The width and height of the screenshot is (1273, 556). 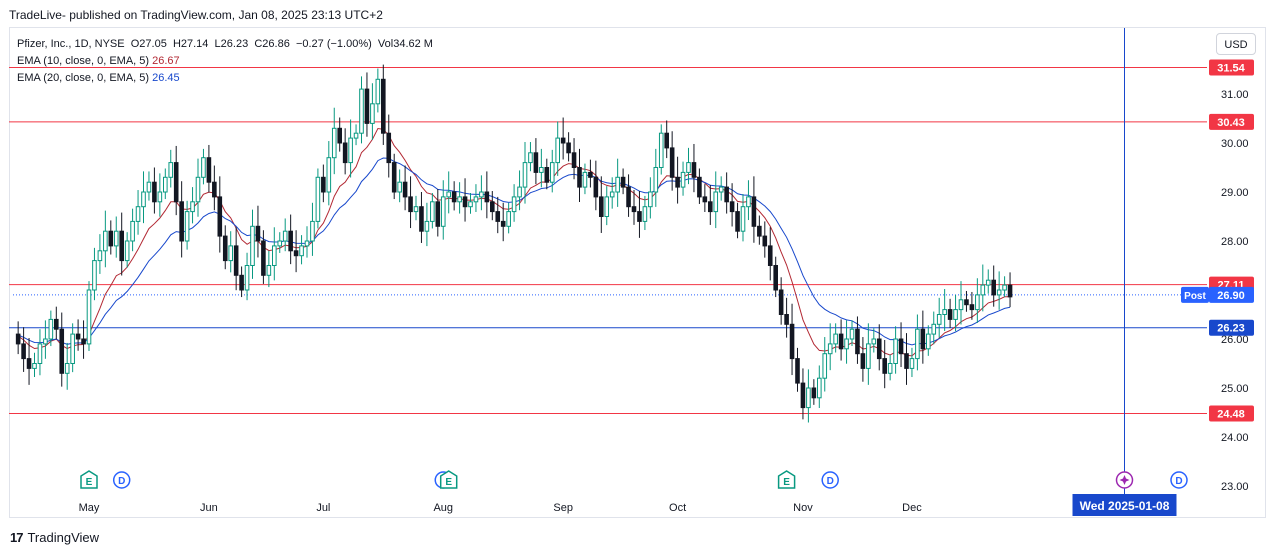 I want to click on high-label: H, so click(x=176, y=44).